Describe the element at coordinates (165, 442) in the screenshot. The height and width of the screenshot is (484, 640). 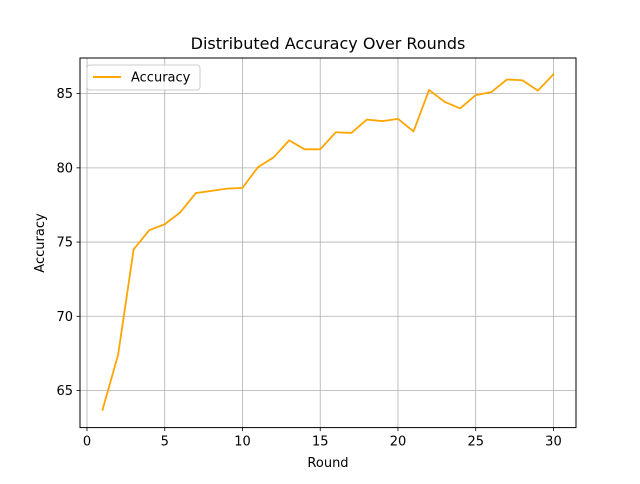
I see `x-tick-label: 5` at that location.